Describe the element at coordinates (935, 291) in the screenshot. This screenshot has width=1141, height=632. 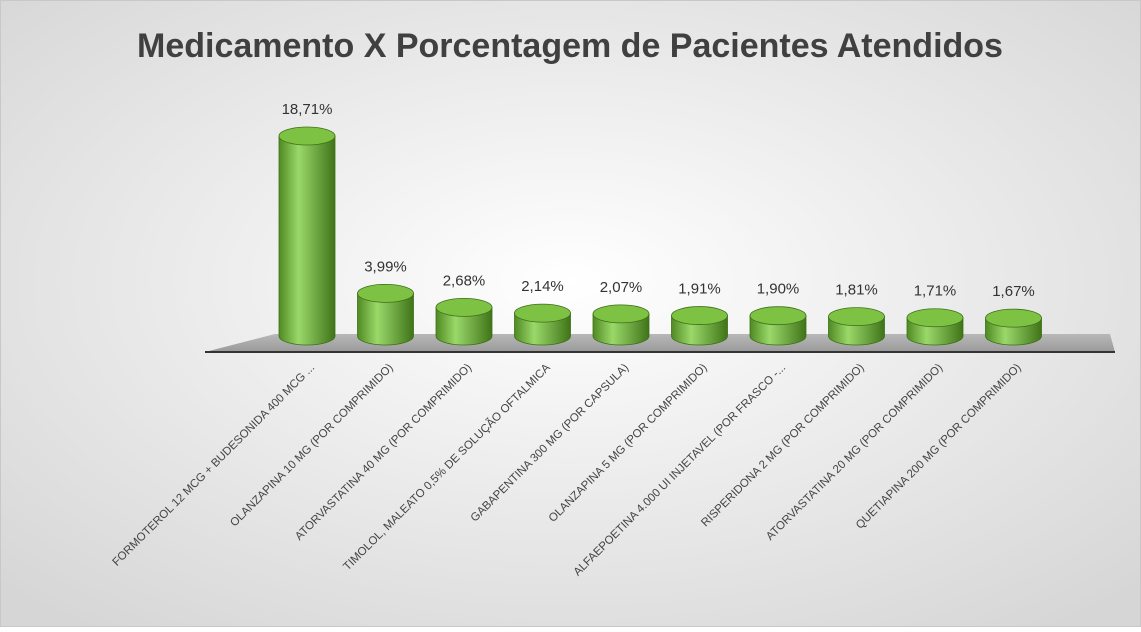
I see `data-label: 1,71%` at that location.